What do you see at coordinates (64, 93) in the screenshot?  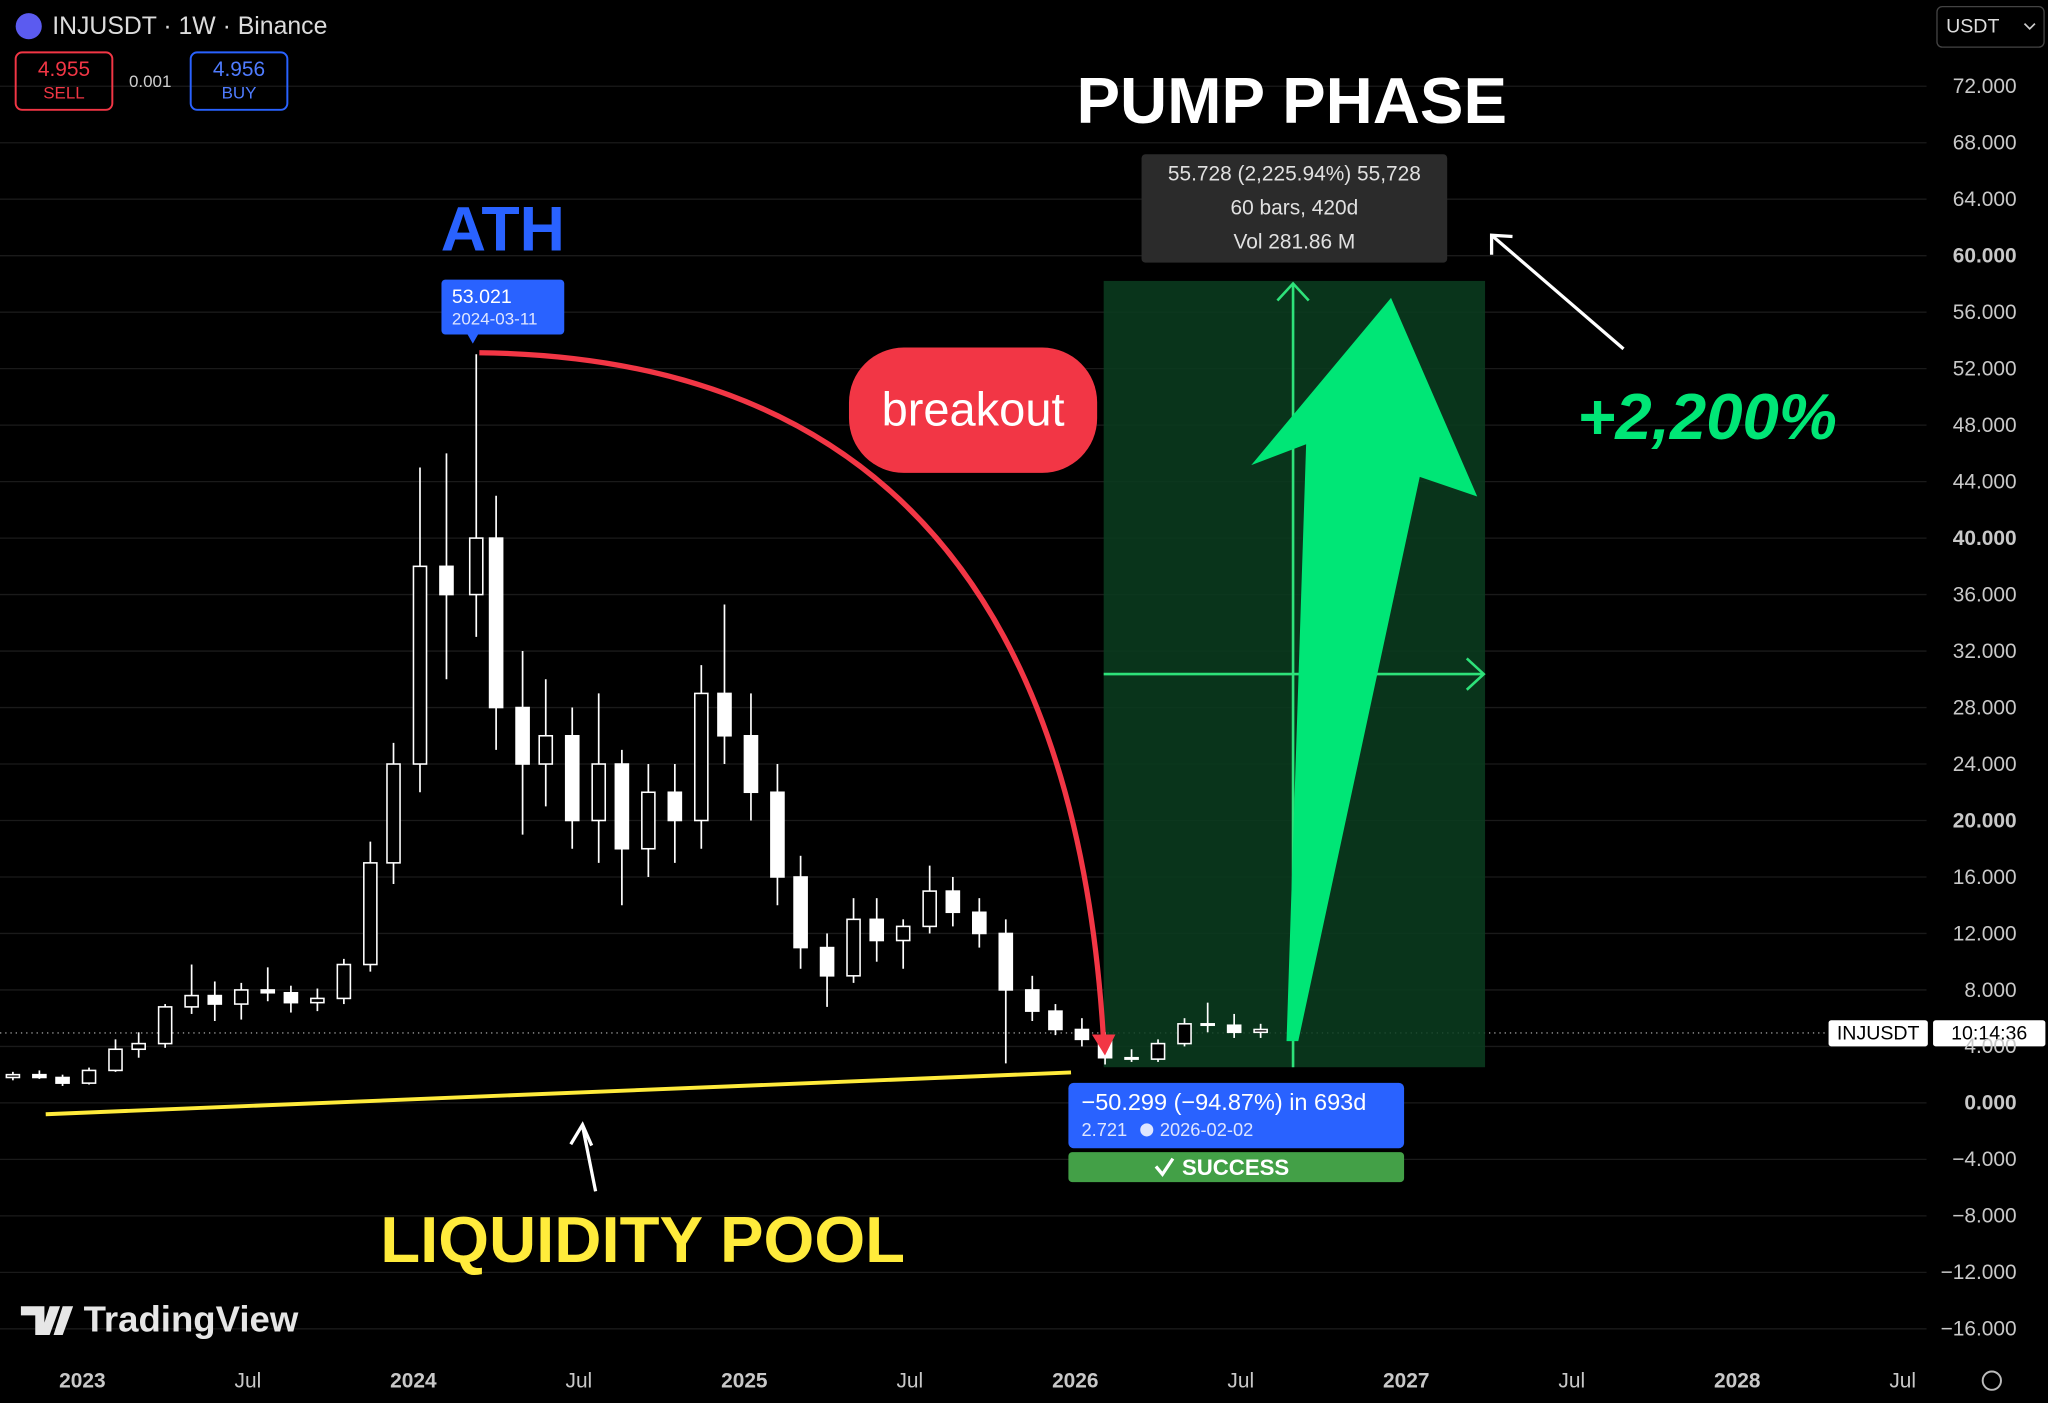 I see `sell-label: SELL` at bounding box center [64, 93].